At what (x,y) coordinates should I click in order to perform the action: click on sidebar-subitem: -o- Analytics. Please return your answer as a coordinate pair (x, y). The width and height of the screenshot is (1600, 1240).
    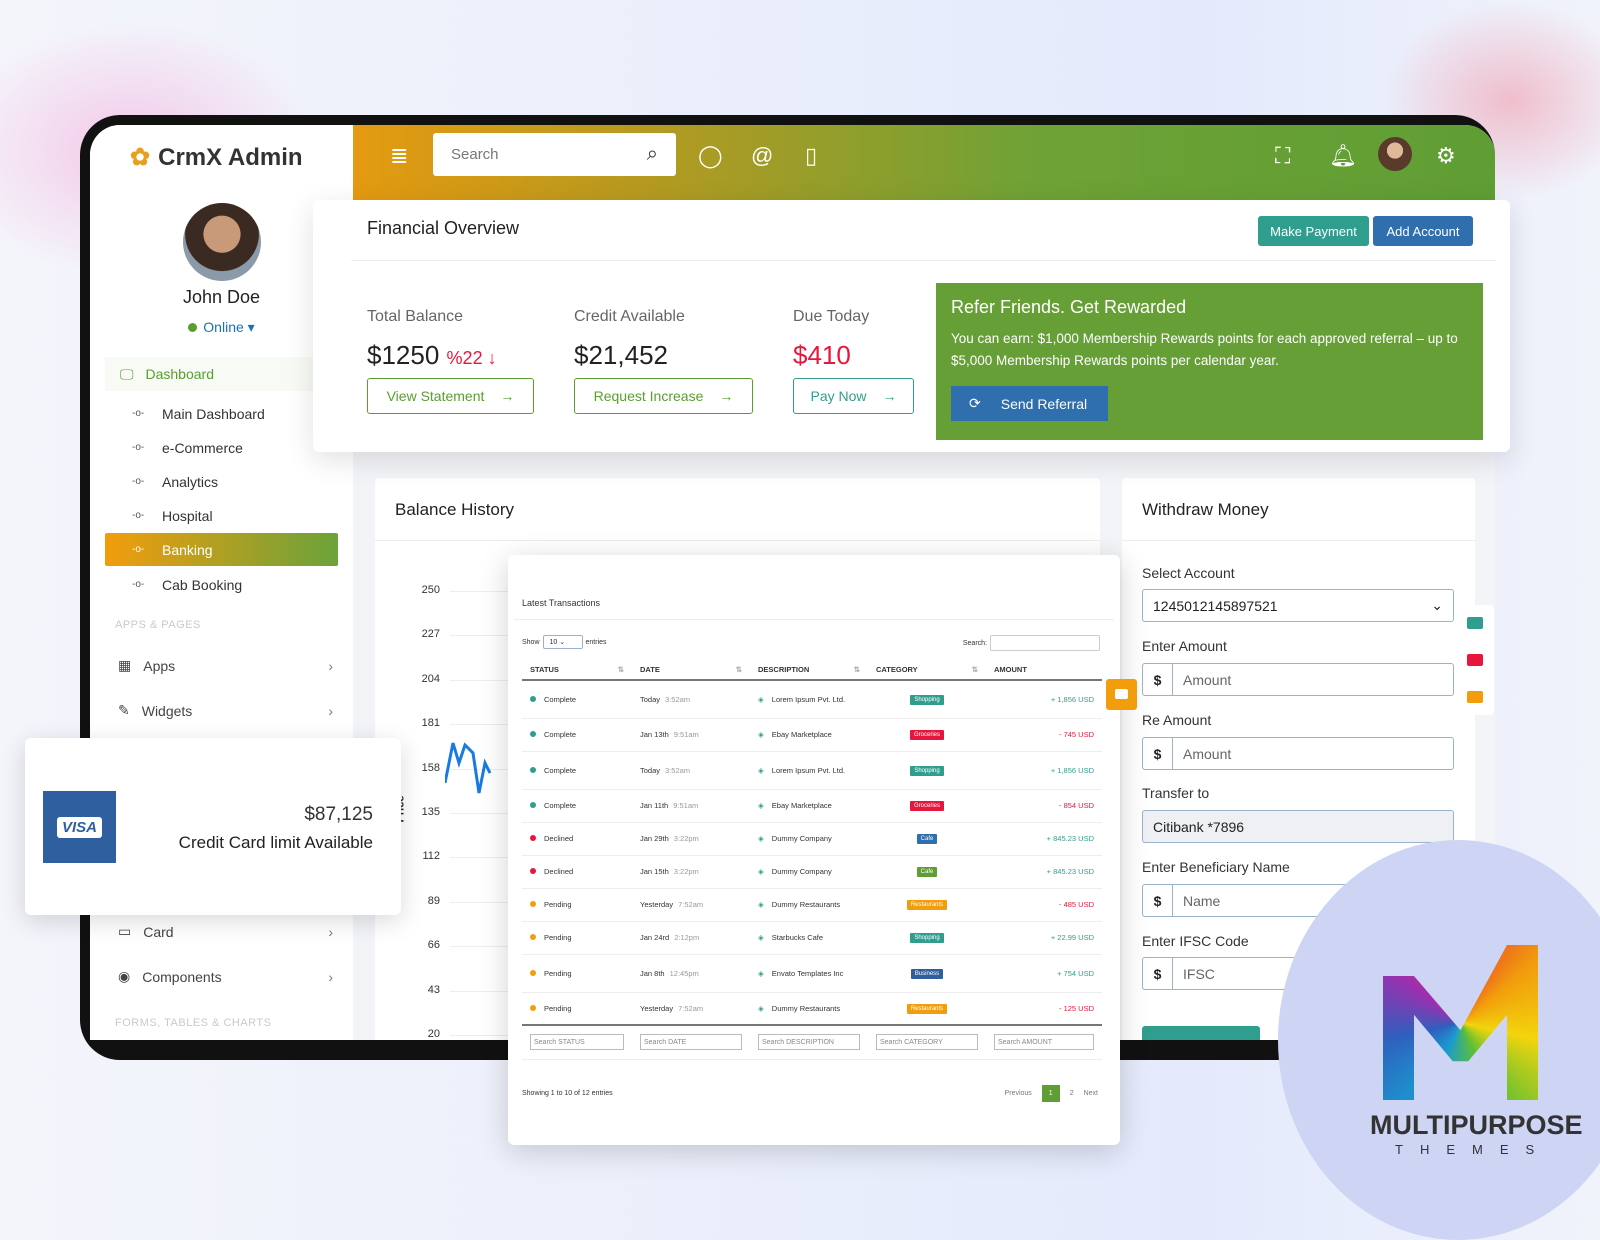
    Looking at the image, I should click on (175, 481).